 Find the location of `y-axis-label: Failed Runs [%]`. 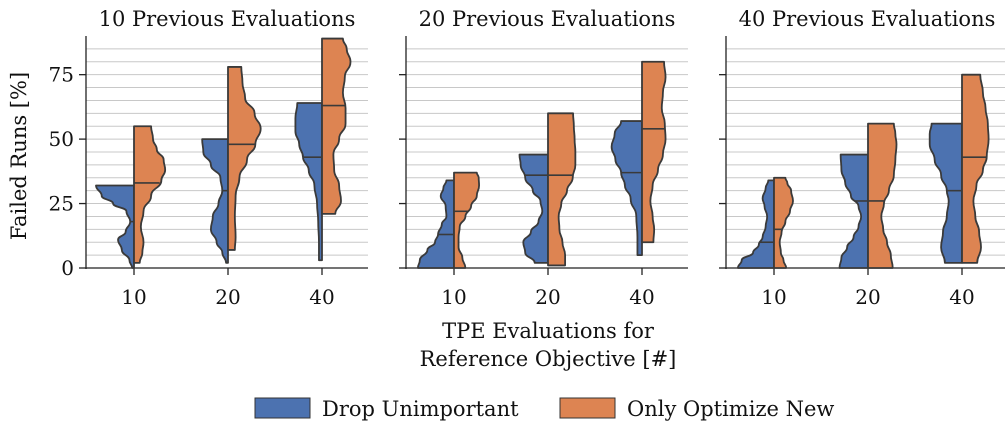

y-axis-label: Failed Runs [%] is located at coordinates (19, 156).